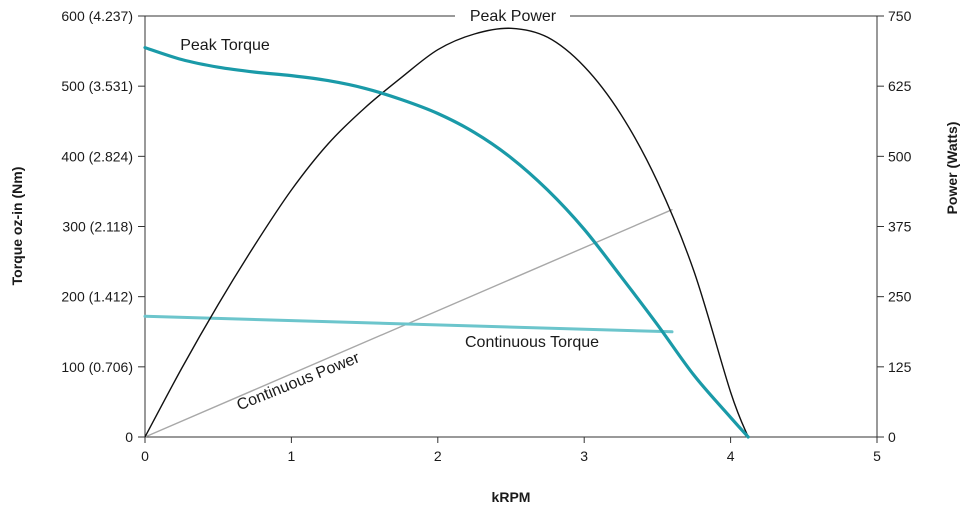  I want to click on x-tick-label: 0, so click(145, 456).